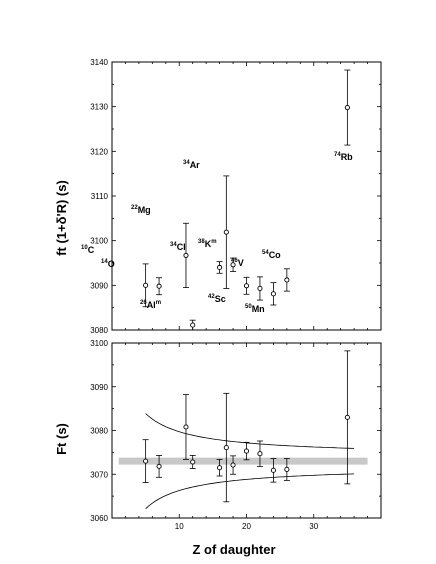  Describe the element at coordinates (84, 248) in the screenshot. I see `nuclide-mass: 10` at that location.